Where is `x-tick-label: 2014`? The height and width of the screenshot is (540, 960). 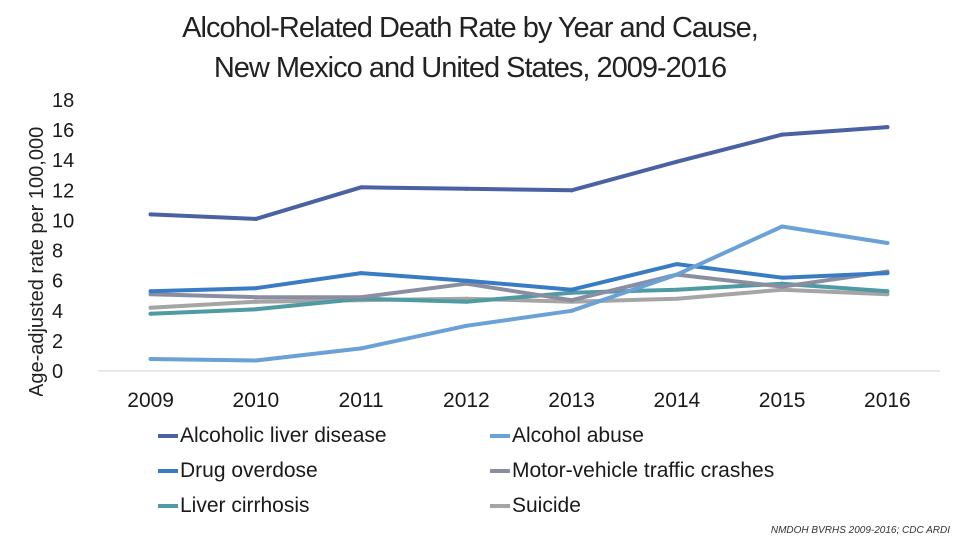 x-tick-label: 2014 is located at coordinates (677, 400).